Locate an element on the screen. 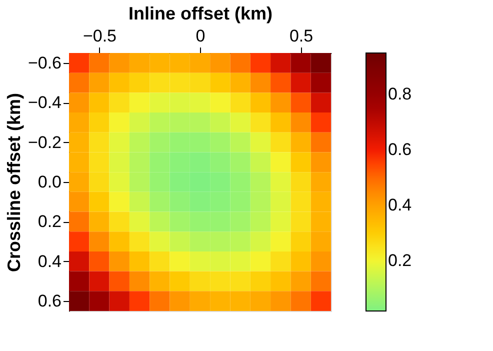 Image resolution: width=493 pixels, height=351 pixels. color-bar-label: 0.8 is located at coordinates (400, 94).